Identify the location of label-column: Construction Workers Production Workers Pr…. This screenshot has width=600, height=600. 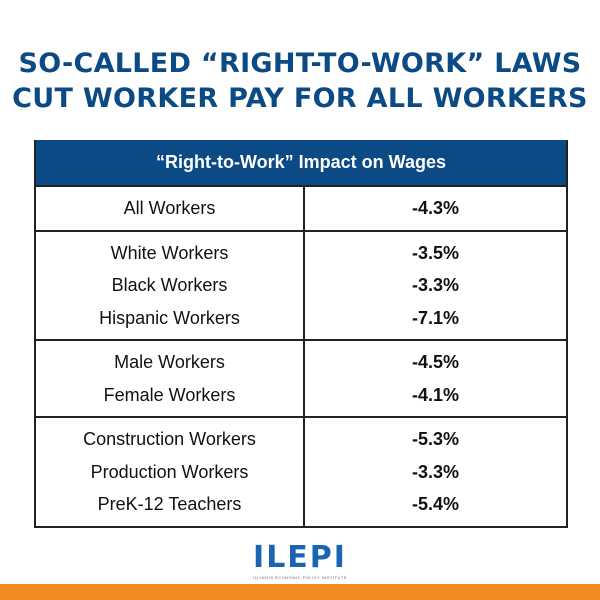
(170, 472).